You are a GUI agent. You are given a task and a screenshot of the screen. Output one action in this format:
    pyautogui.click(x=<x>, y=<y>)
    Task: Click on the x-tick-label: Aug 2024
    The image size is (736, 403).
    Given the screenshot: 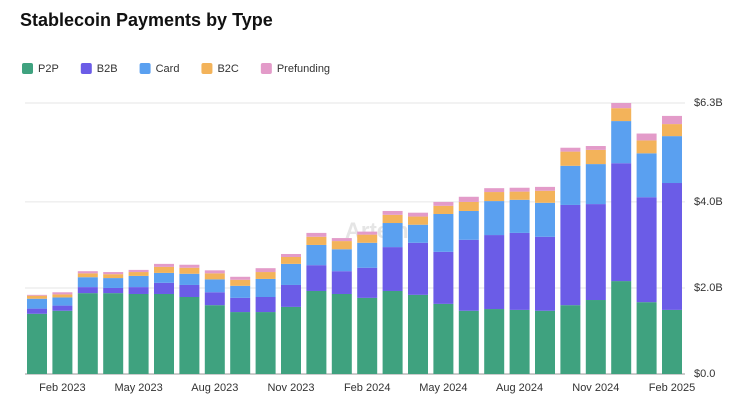 What is the action you would take?
    pyautogui.click(x=519, y=388)
    